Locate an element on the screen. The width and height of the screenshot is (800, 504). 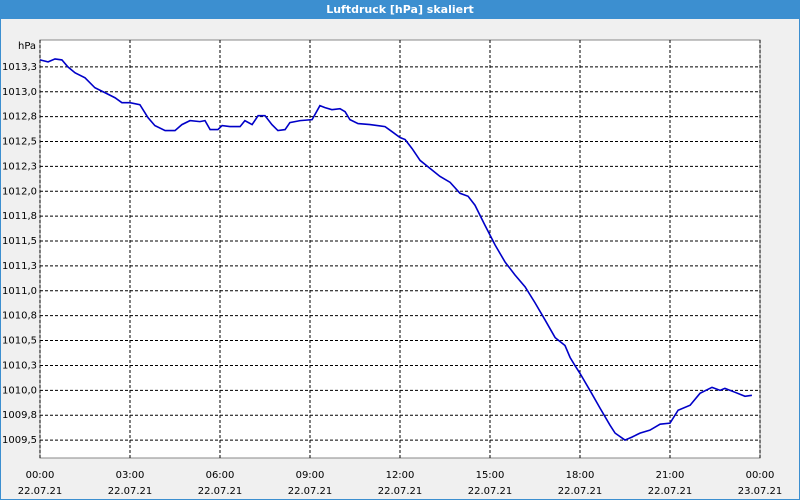
y-tick-label: 1010,3 is located at coordinates (19, 365).